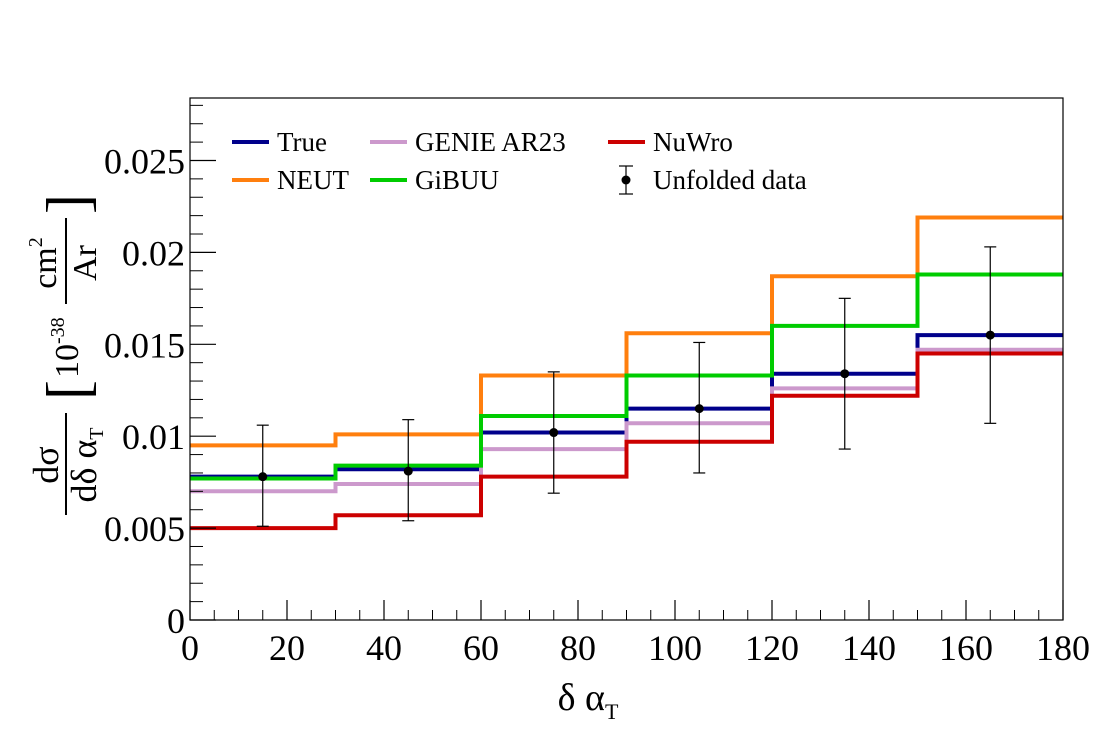 The height and width of the screenshot is (740, 1120). Describe the element at coordinates (68, 204) in the screenshot. I see `y-title-bracket-right: ]` at that location.